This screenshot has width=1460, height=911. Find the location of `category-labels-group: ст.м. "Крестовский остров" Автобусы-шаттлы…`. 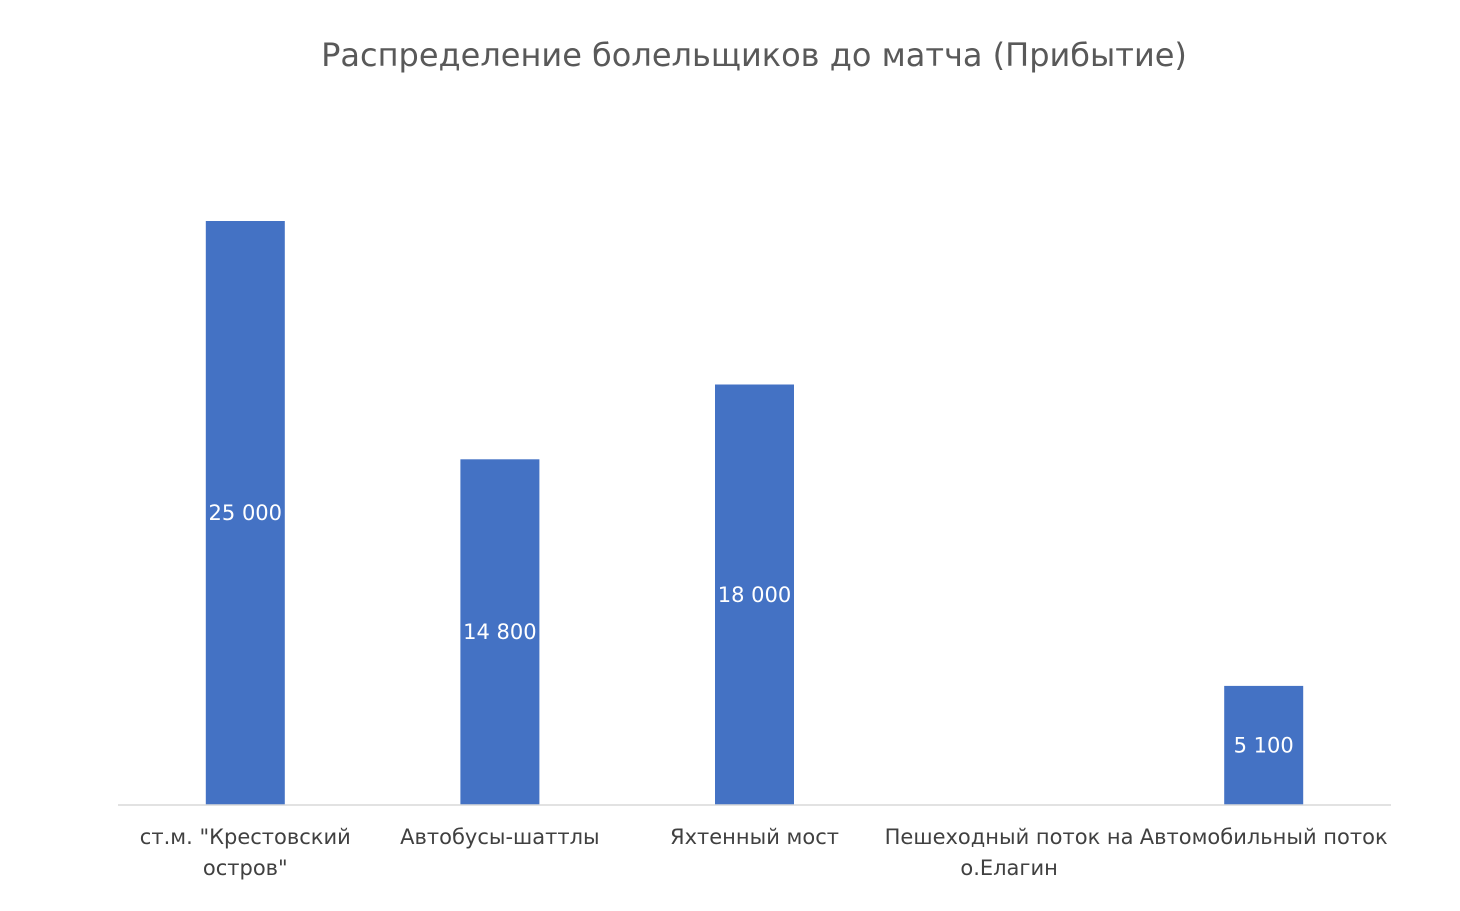

category-labels-group: ст.м. "Крестовский остров" Автобусы-шаттлы… is located at coordinates (764, 852).